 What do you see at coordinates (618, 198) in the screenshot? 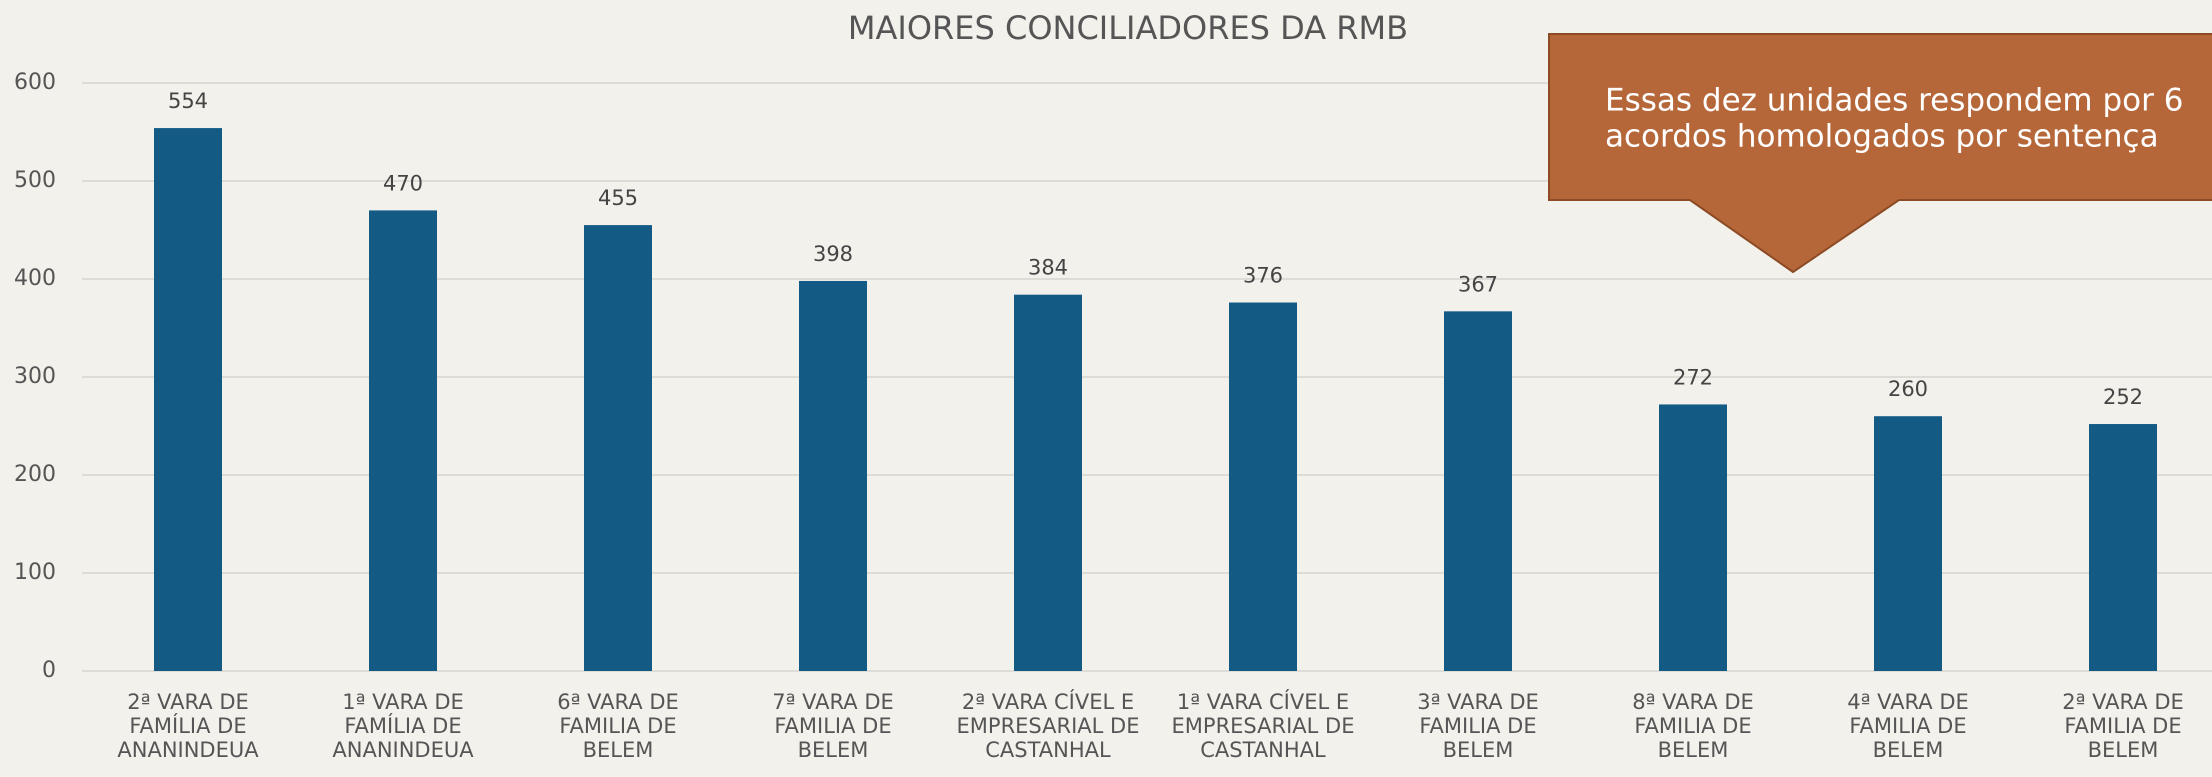
I see `value-label: 455` at bounding box center [618, 198].